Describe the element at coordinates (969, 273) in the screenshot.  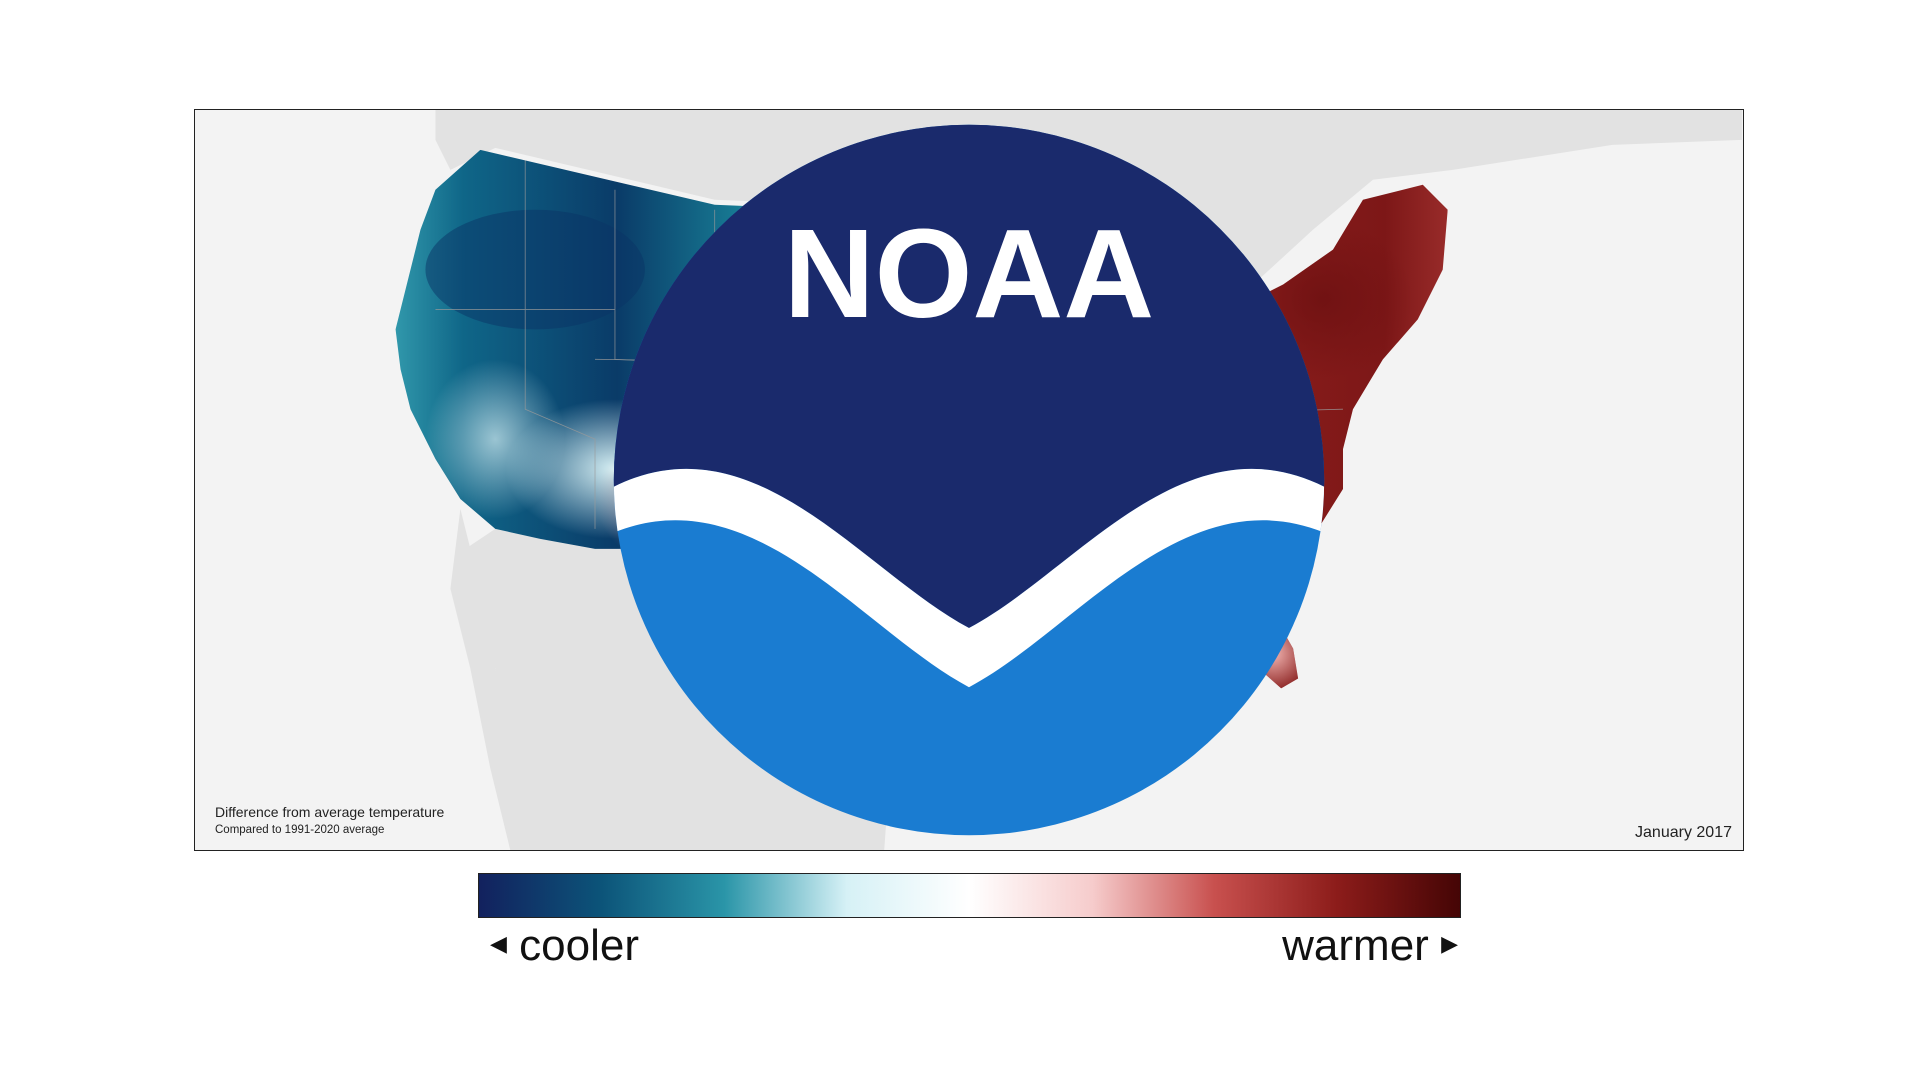
I see `noaa-logo-text: NOAA` at that location.